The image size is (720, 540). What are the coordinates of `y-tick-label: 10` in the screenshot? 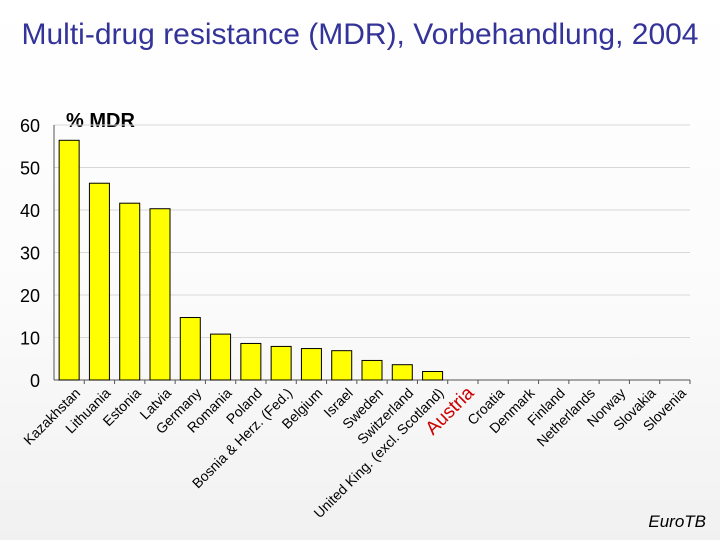 It's located at (30, 339).